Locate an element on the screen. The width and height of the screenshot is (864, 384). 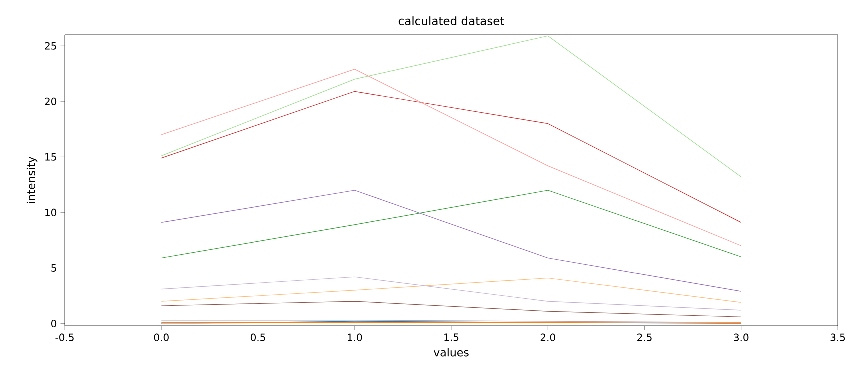
y-tick-label: 10 is located at coordinates (51, 212).